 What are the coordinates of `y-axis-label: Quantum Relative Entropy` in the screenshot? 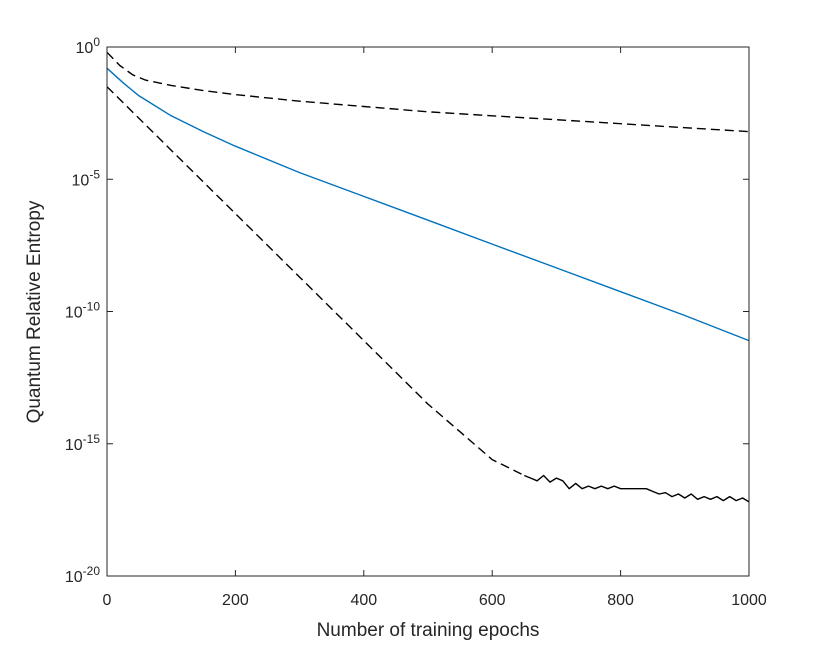 It's located at (34, 311).